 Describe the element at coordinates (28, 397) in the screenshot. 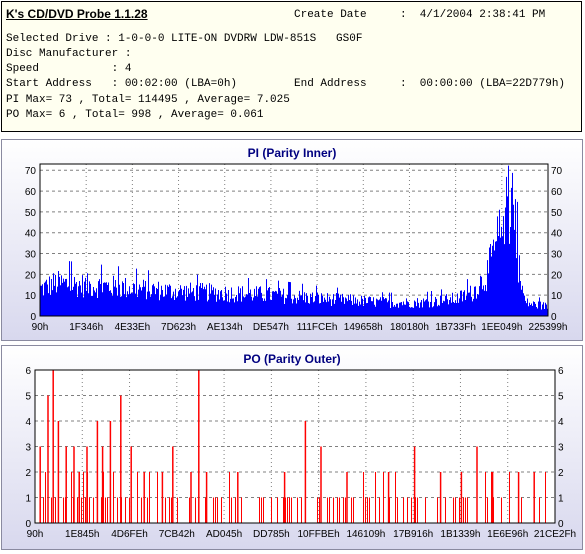

I see `y-tick-label-left: 5` at that location.